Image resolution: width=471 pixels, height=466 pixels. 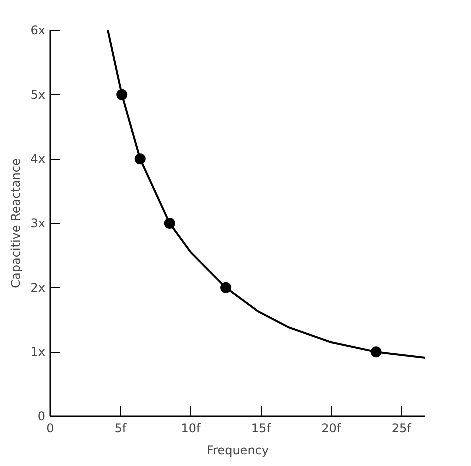 I want to click on y-tick-label: 0, so click(x=42, y=417).